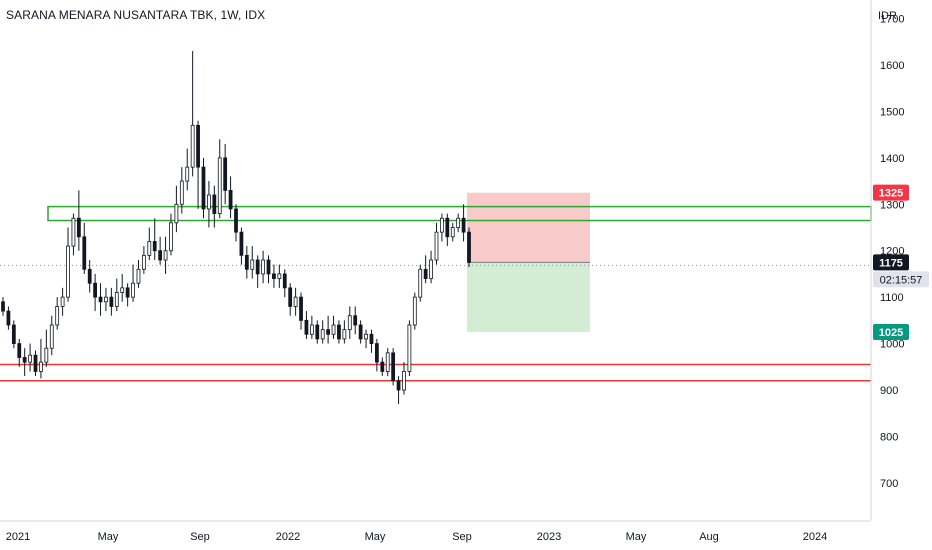 The width and height of the screenshot is (932, 550). Describe the element at coordinates (901, 279) in the screenshot. I see `countdown-bg` at that location.